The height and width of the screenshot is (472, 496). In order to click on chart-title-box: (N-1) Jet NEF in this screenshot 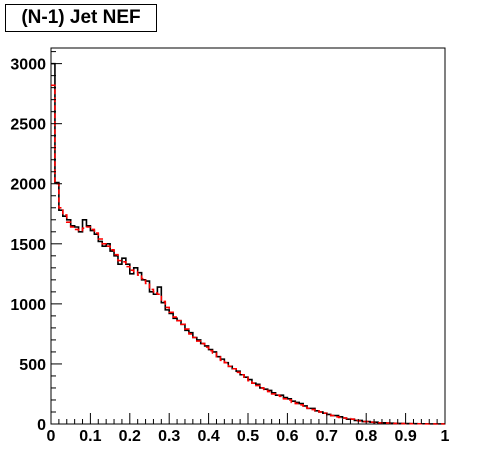, I will do `click(81, 18)`.